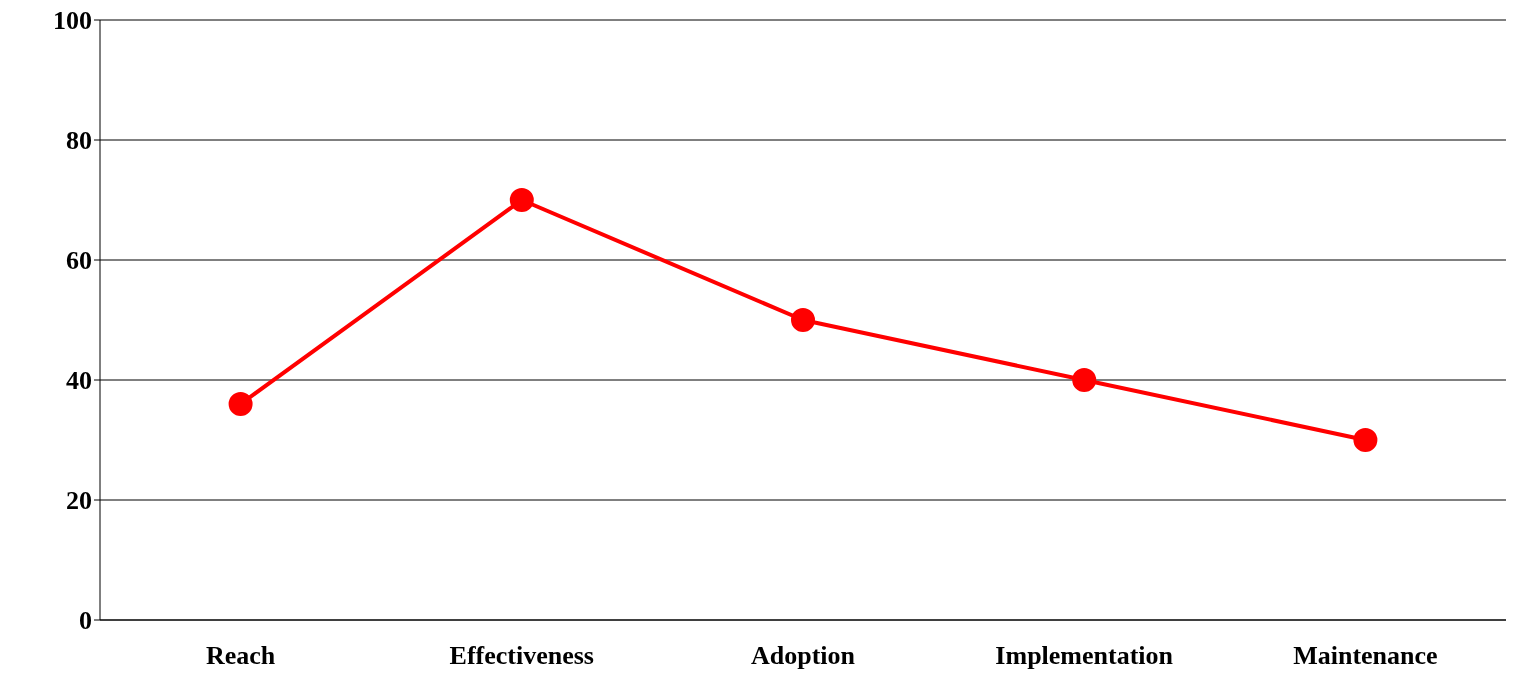 The image size is (1524, 688). I want to click on y-tick-label: 40, so click(79, 381).